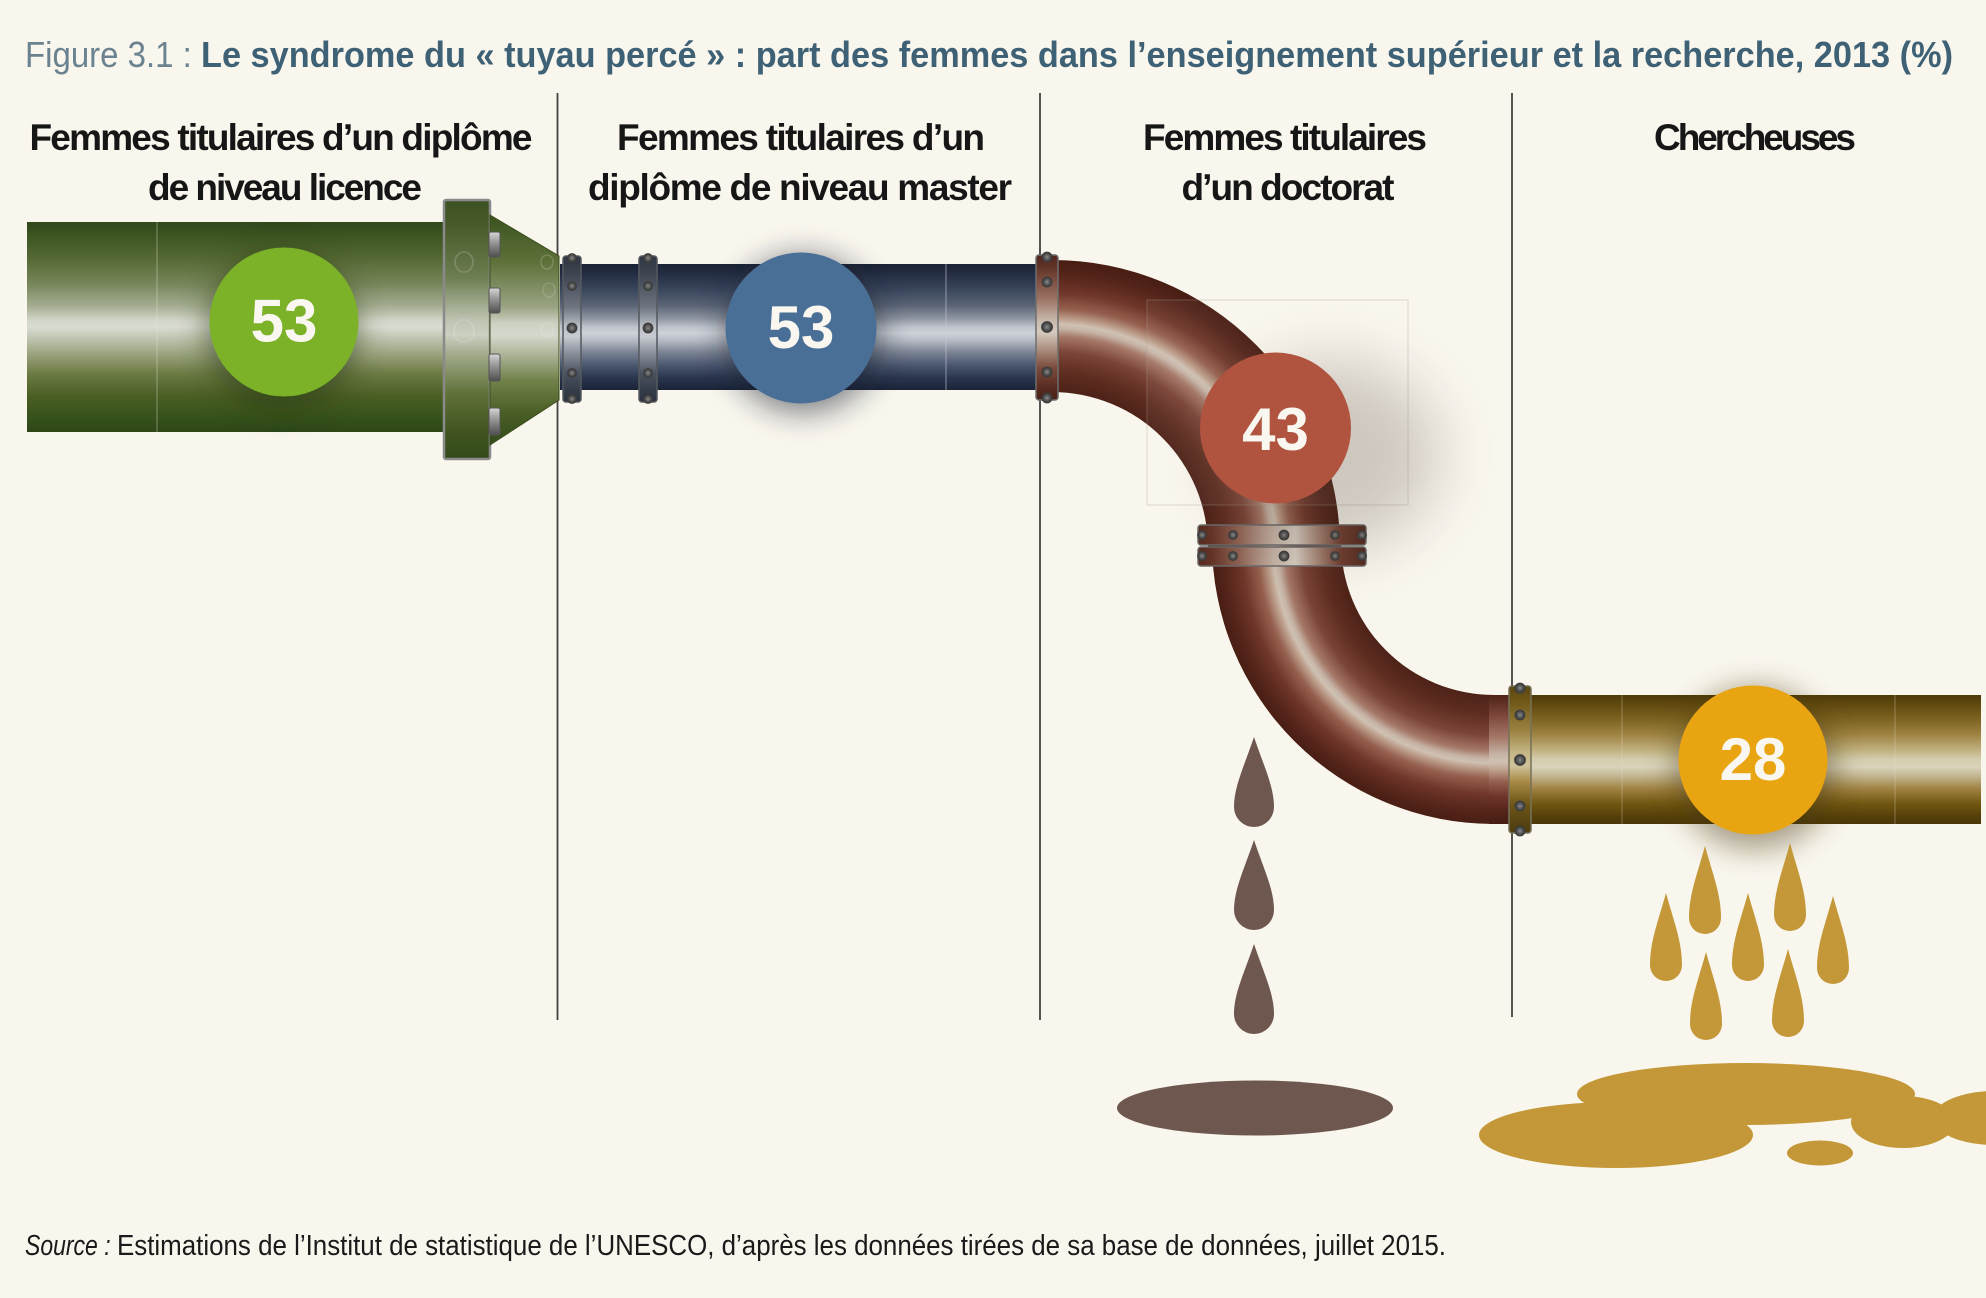 The width and height of the screenshot is (1986, 1298). What do you see at coordinates (1285, 137) in the screenshot?
I see `svg-text: Femmes titulaires` at bounding box center [1285, 137].